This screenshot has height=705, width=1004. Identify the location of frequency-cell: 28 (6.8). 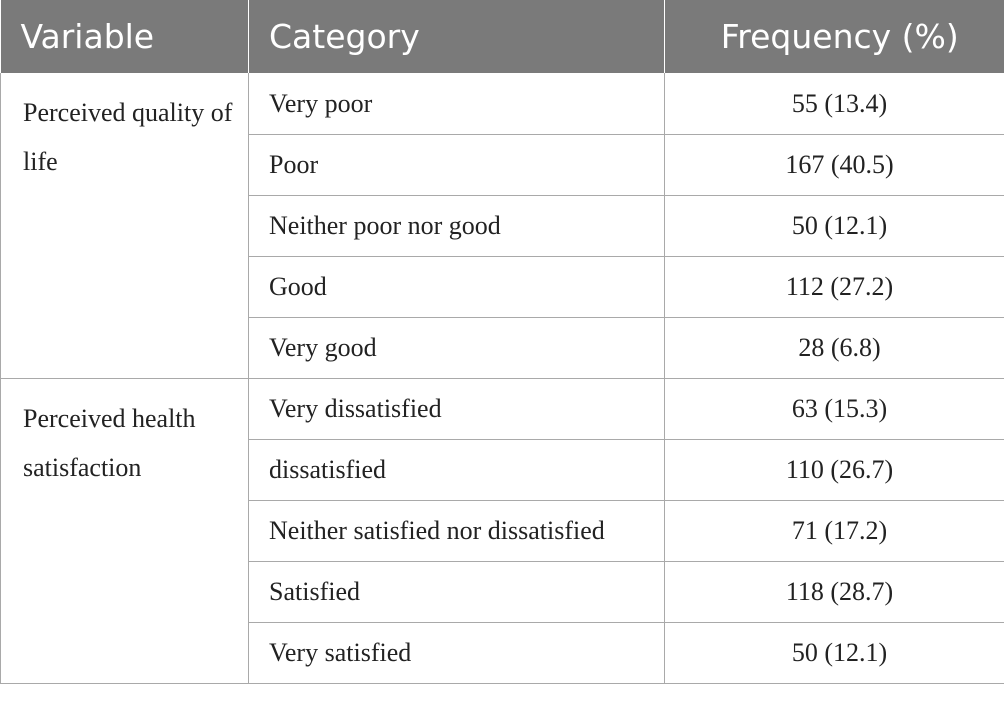
(834, 348).